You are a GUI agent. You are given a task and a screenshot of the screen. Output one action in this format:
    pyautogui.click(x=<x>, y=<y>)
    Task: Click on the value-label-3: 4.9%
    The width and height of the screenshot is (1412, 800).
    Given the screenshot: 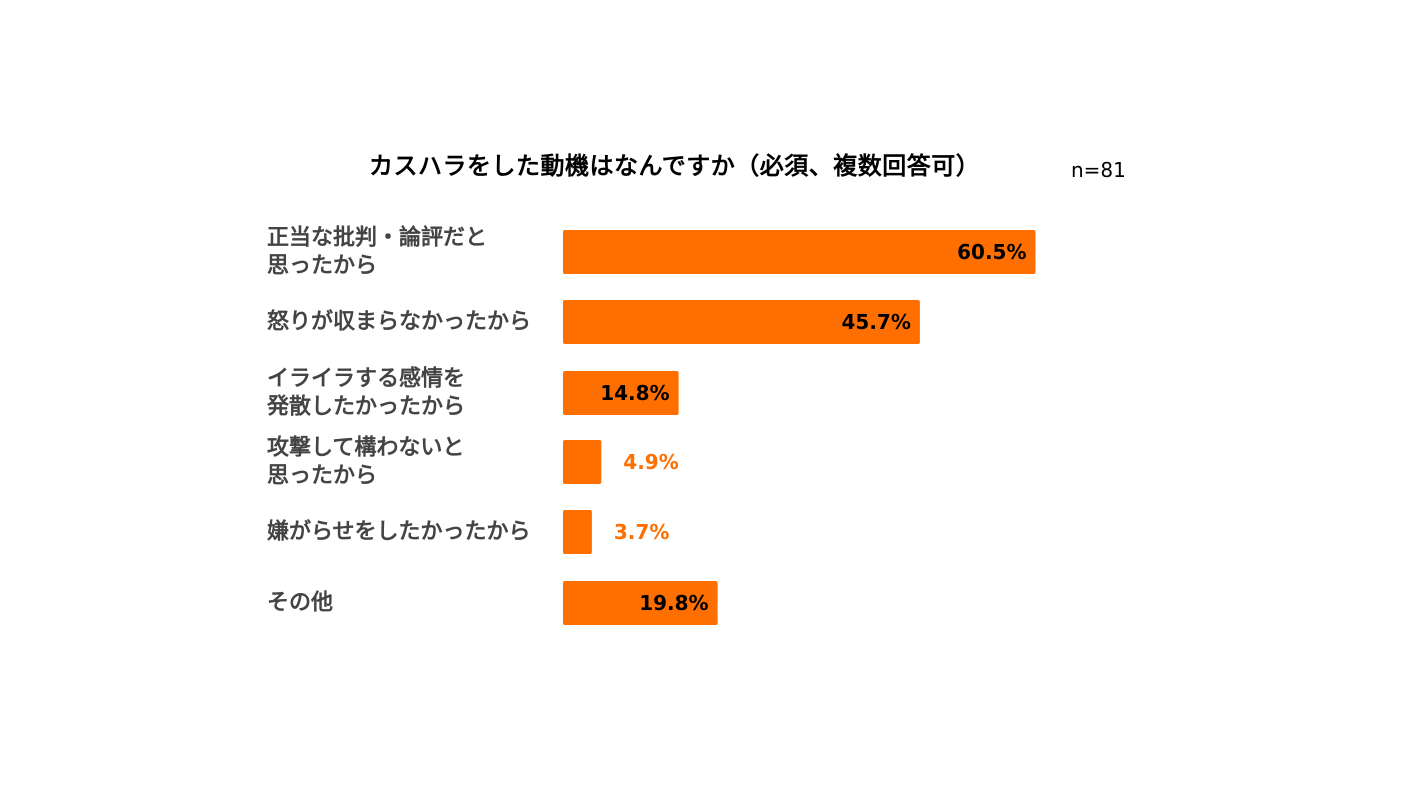 What is the action you would take?
    pyautogui.click(x=650, y=462)
    